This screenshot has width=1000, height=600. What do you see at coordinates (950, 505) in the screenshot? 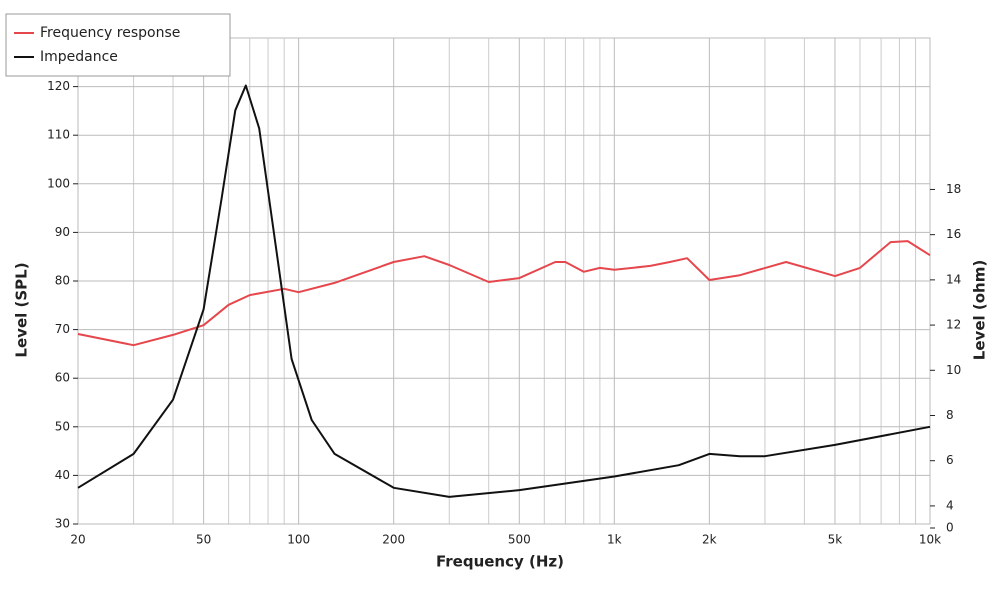
I see `y2-tick-label: 4` at bounding box center [950, 505].